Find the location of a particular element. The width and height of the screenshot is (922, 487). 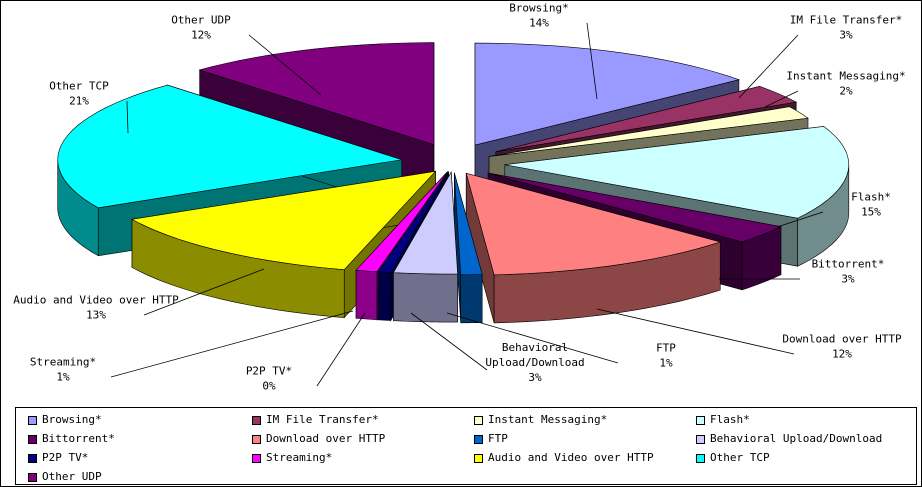

legend-label: Browsing* is located at coordinates (72, 419).